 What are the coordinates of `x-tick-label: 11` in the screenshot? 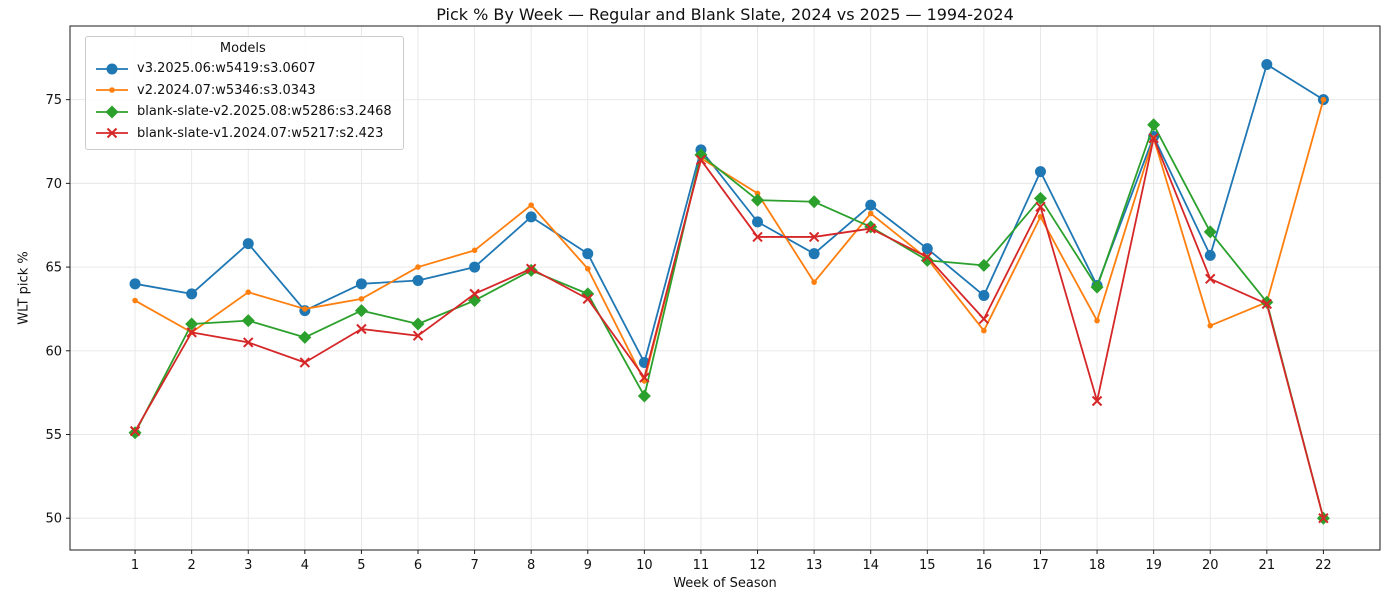 It's located at (701, 565).